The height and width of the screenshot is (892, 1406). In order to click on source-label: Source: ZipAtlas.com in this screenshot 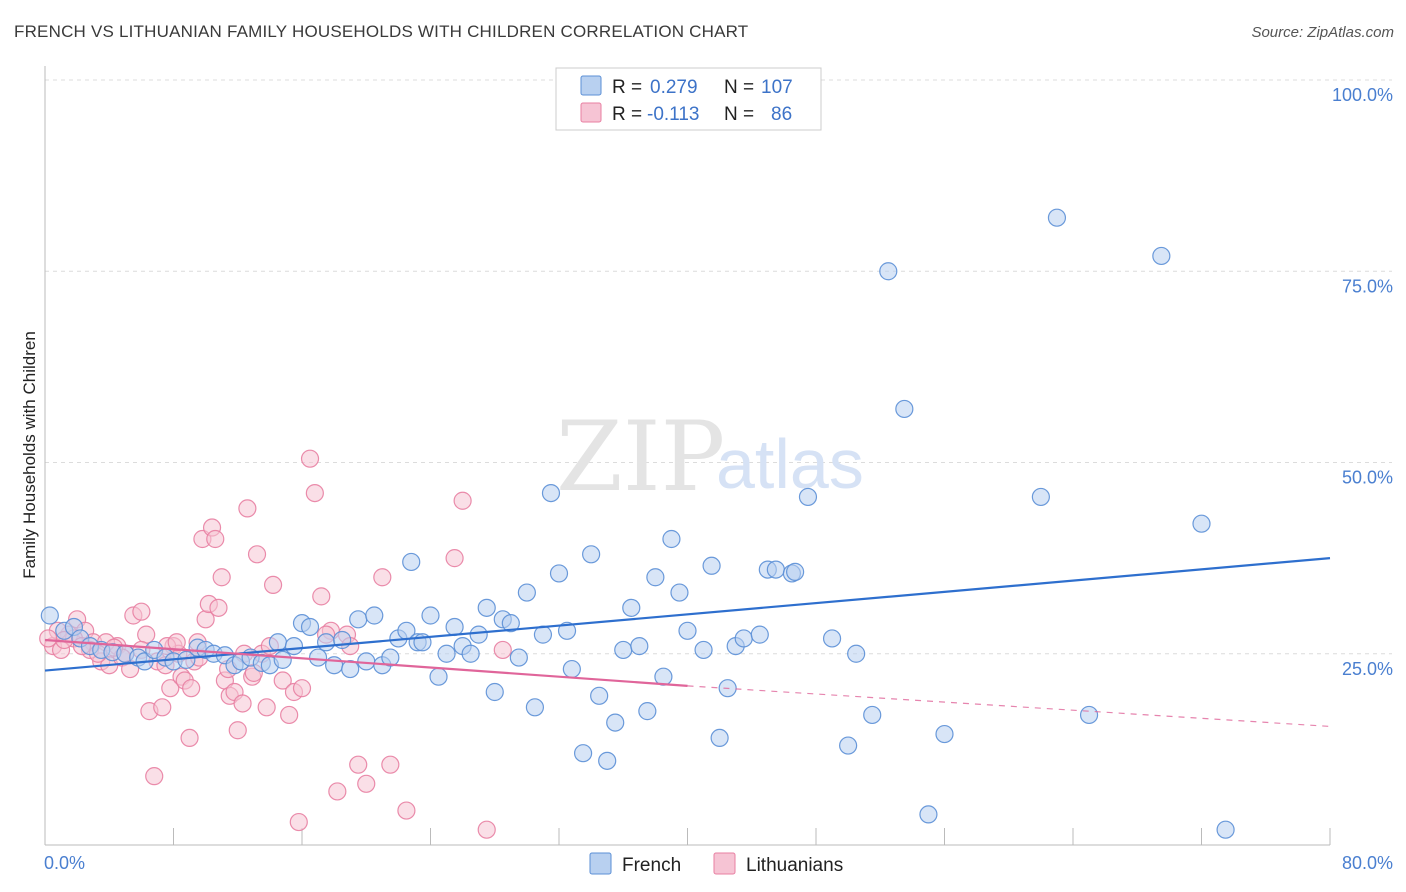, I will do `click(1322, 32)`.